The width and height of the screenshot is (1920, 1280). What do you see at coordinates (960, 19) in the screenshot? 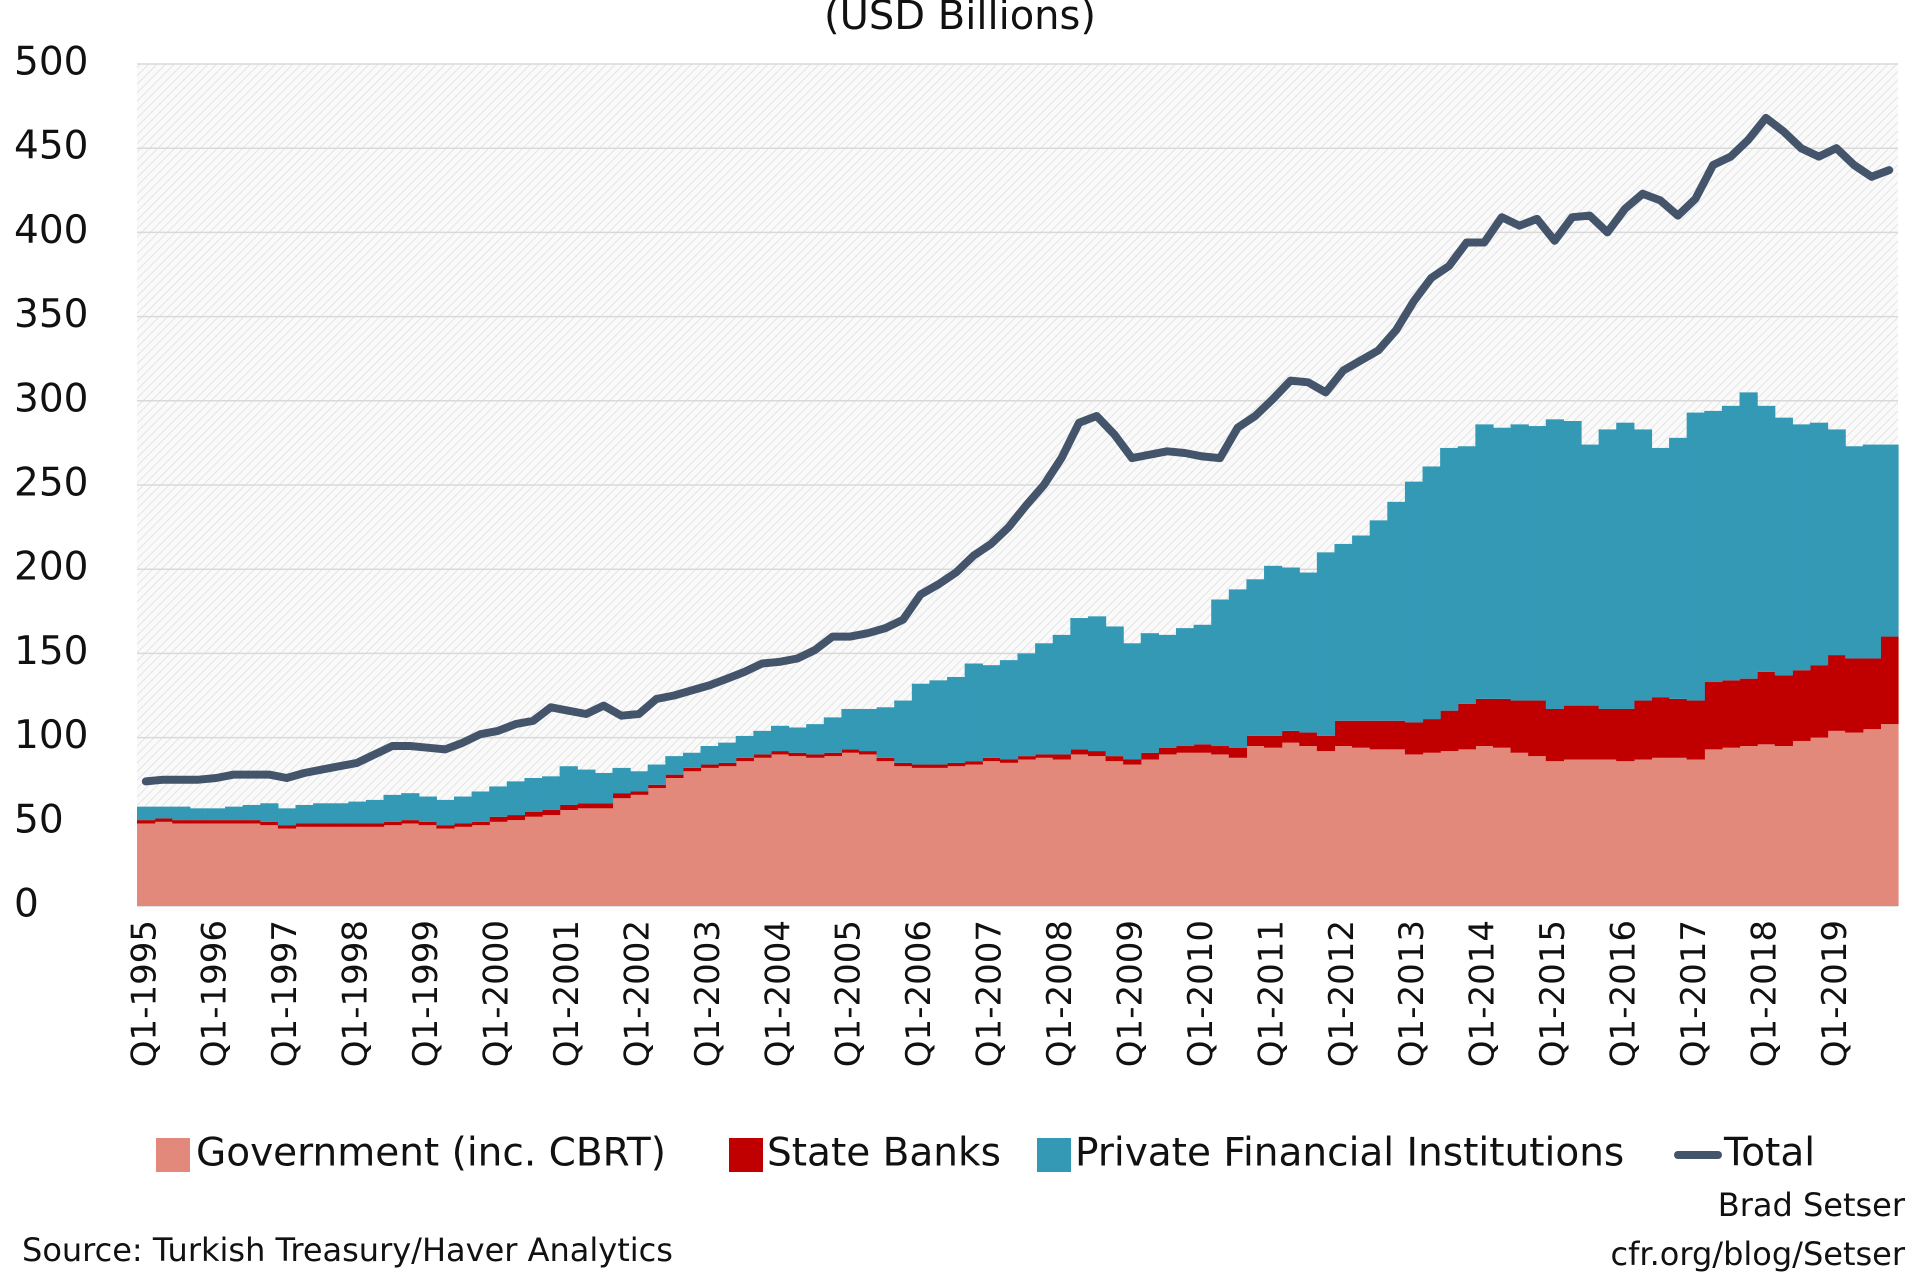
I see `chart-title: (USD Billions)` at bounding box center [960, 19].